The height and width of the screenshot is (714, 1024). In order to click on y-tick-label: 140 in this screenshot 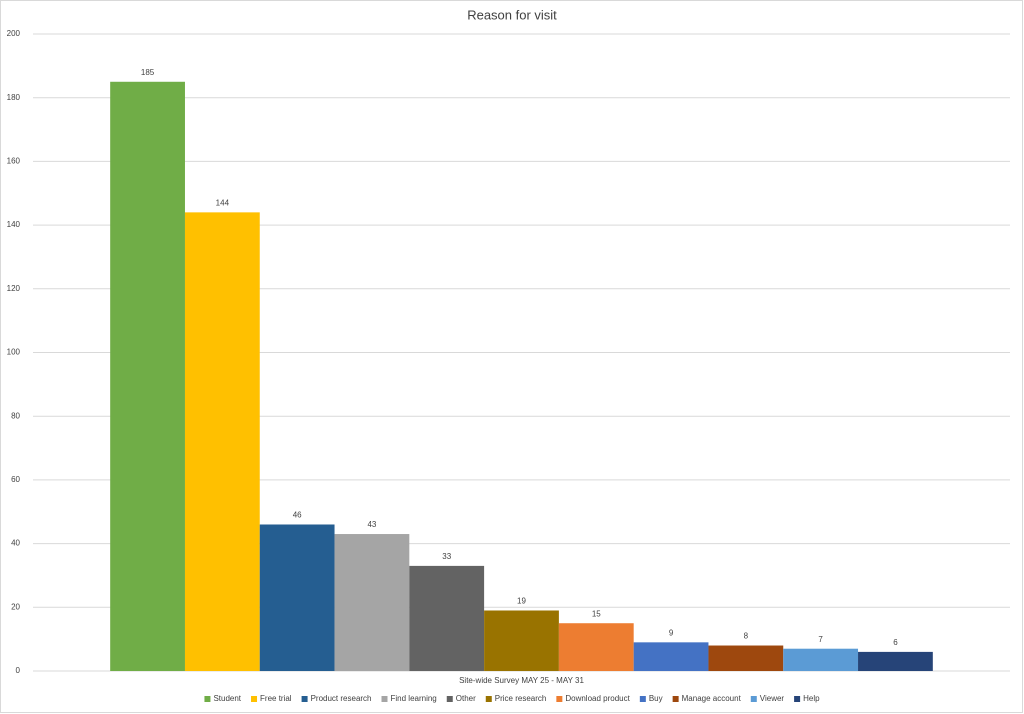, I will do `click(14, 224)`.